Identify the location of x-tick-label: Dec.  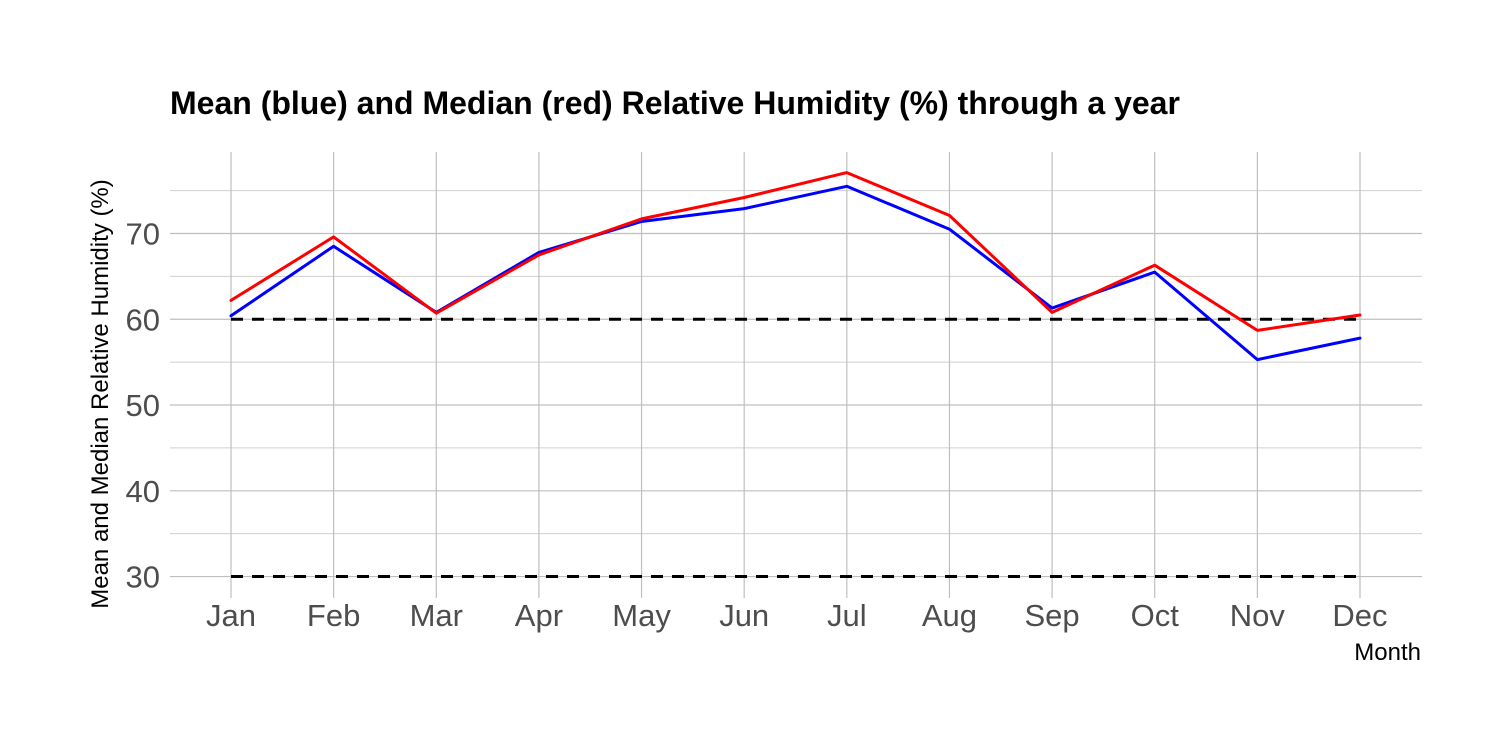
(1359, 615).